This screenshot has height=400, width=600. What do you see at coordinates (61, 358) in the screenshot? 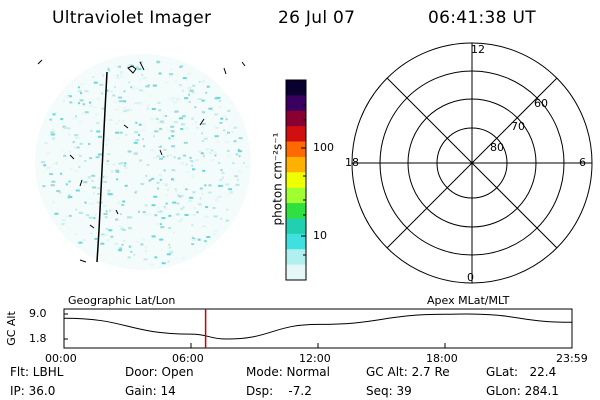
I see `x-tick-0000: 00:00` at bounding box center [61, 358].